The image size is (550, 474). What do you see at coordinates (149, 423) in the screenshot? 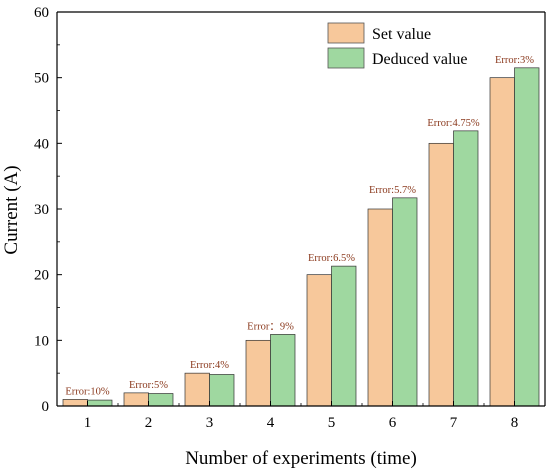
I see `x-tick-label-2: 2` at bounding box center [149, 423].